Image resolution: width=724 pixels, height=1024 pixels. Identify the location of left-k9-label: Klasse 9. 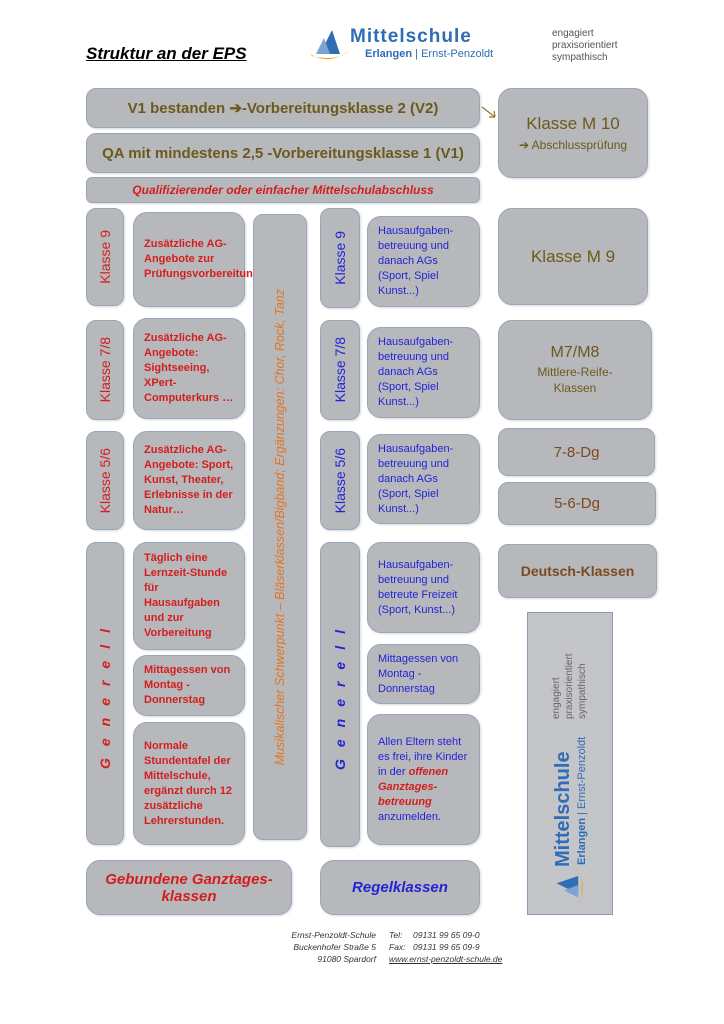
(105, 257).